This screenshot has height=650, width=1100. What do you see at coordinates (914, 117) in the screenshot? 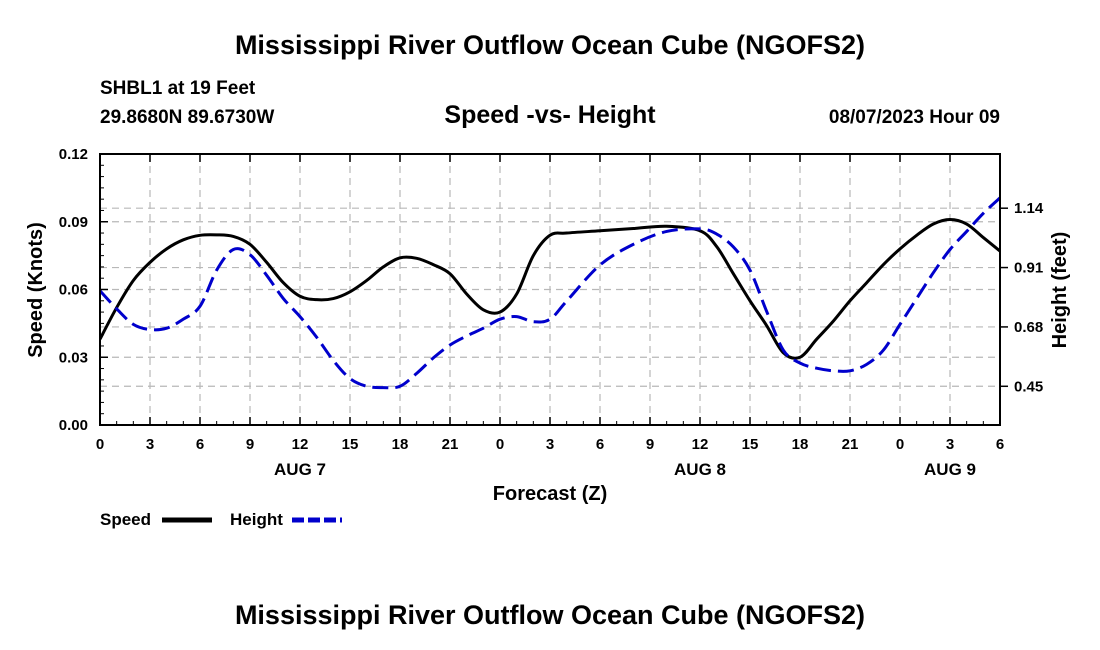
I see `forecast-datetime: 08/07/2023 Hour 09` at bounding box center [914, 117].